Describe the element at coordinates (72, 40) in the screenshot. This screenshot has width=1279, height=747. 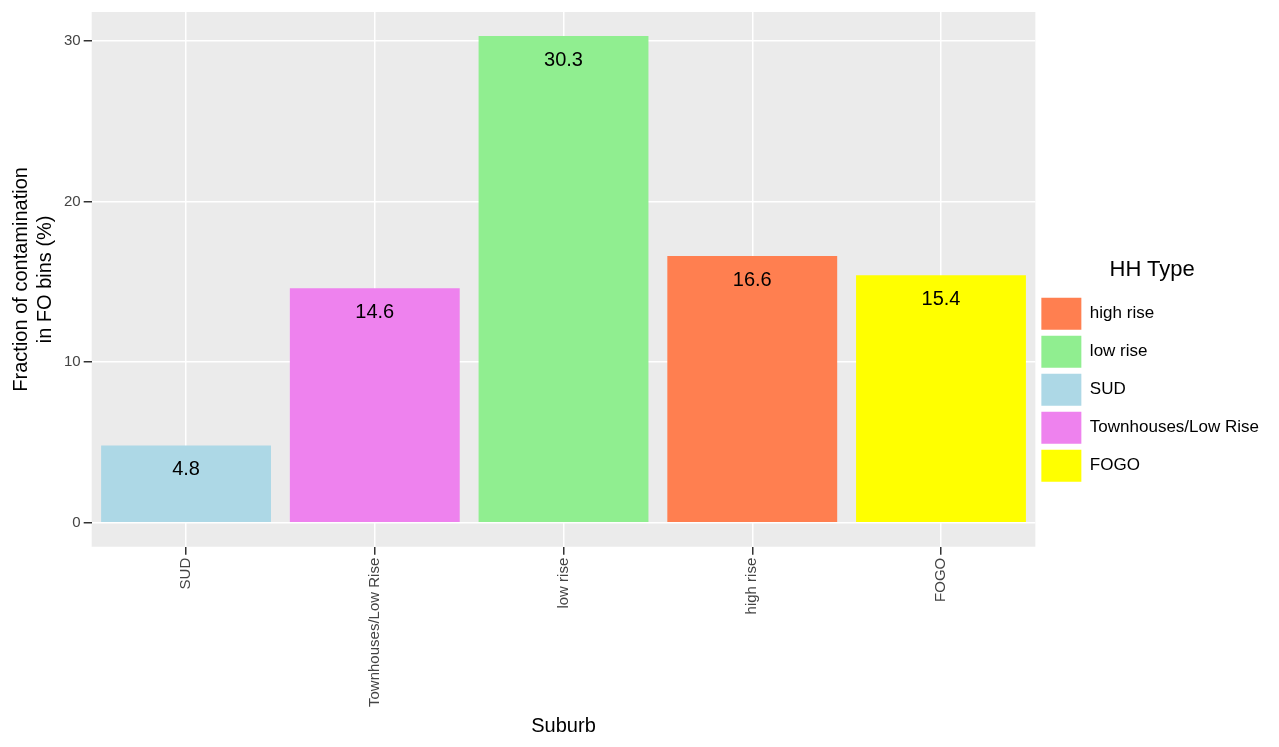
I see `y-tick-label: 30` at that location.